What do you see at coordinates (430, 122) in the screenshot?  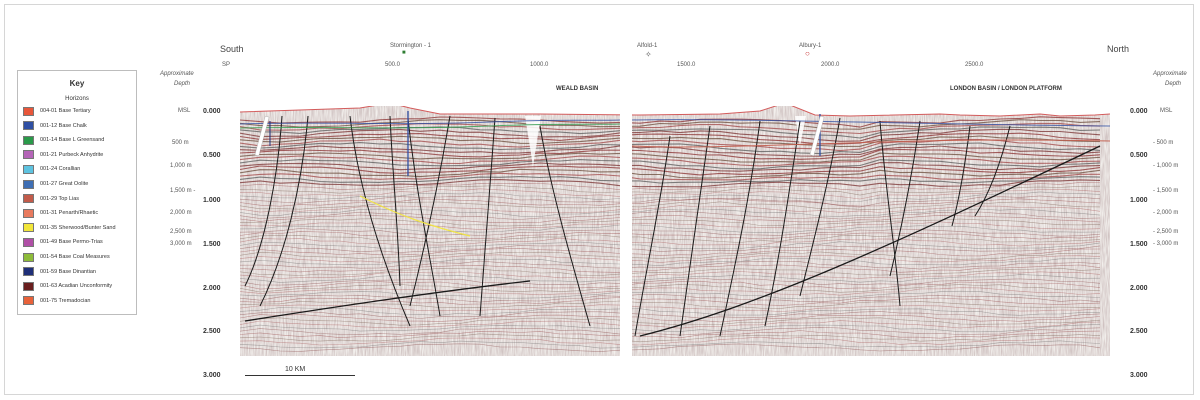 I see `horizon-base-chalk` at bounding box center [430, 122].